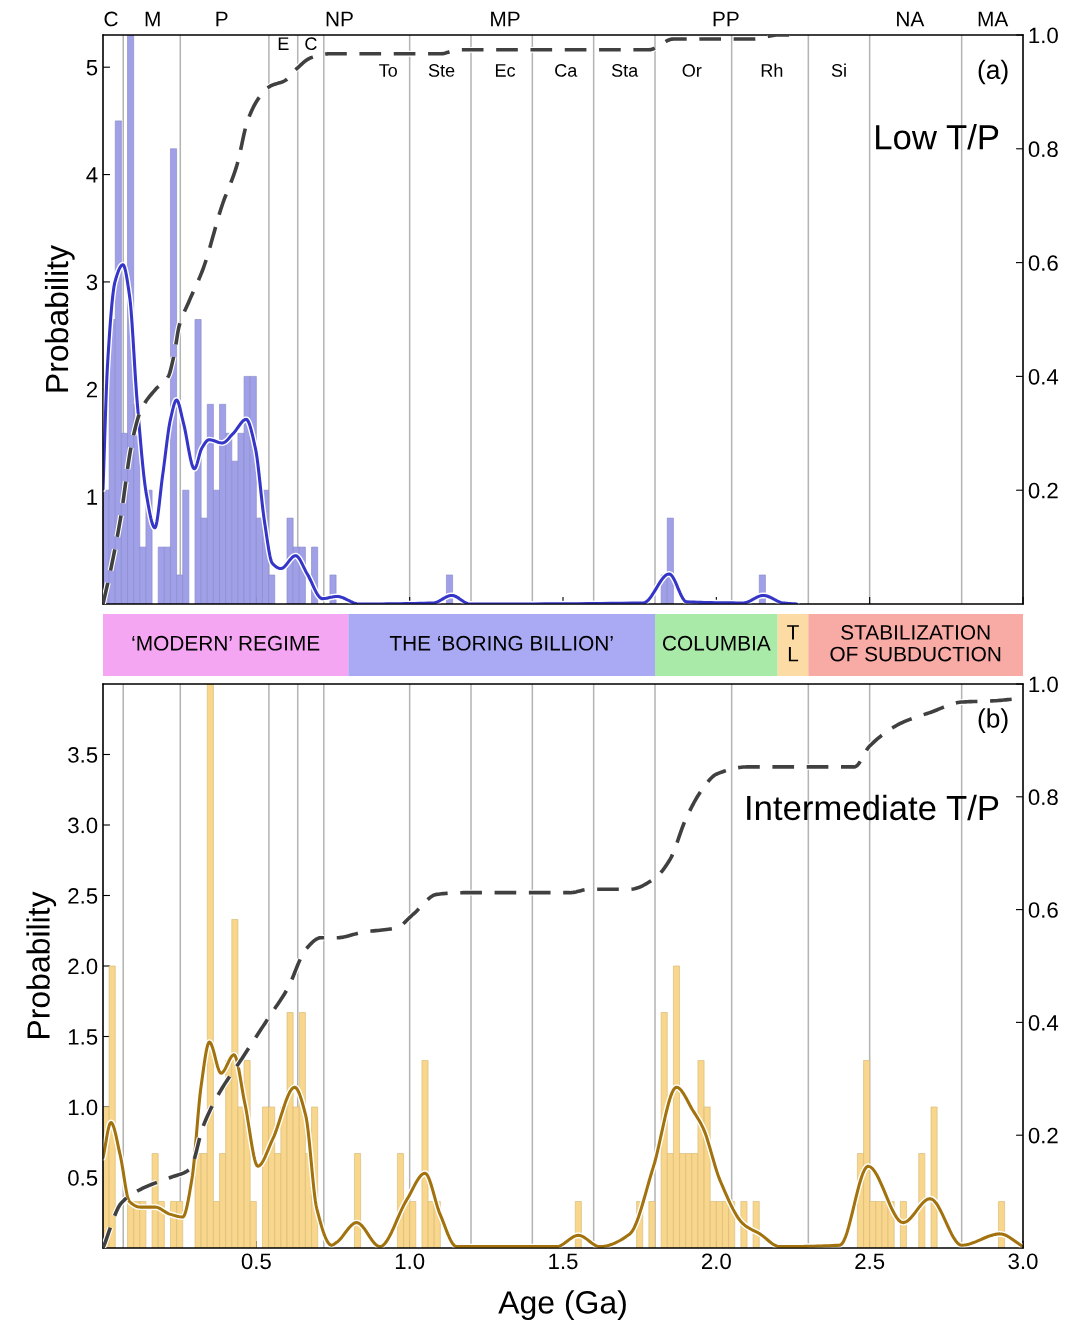  Describe the element at coordinates (937, 137) in the screenshot. I see `annotation: Low T/P` at that location.